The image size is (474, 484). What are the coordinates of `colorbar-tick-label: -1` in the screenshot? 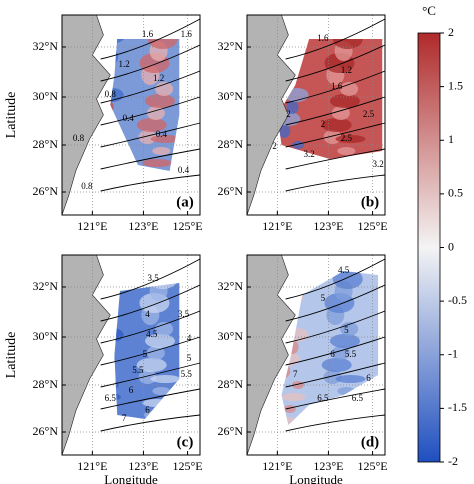 It's located at (453, 354).